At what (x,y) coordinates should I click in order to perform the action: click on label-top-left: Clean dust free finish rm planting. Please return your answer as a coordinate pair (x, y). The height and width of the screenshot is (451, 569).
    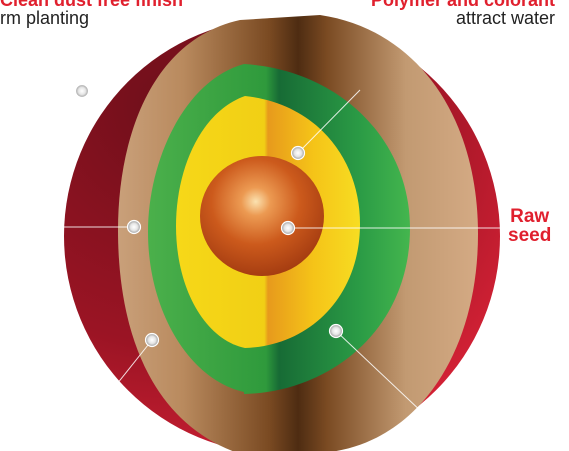
    Looking at the image, I should click on (91, 13).